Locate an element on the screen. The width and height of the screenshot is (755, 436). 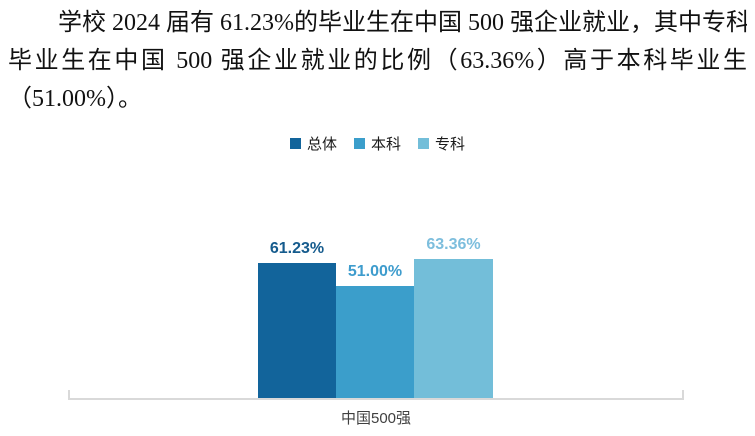
legend-item-bachelor: 本科 is located at coordinates (377, 143).